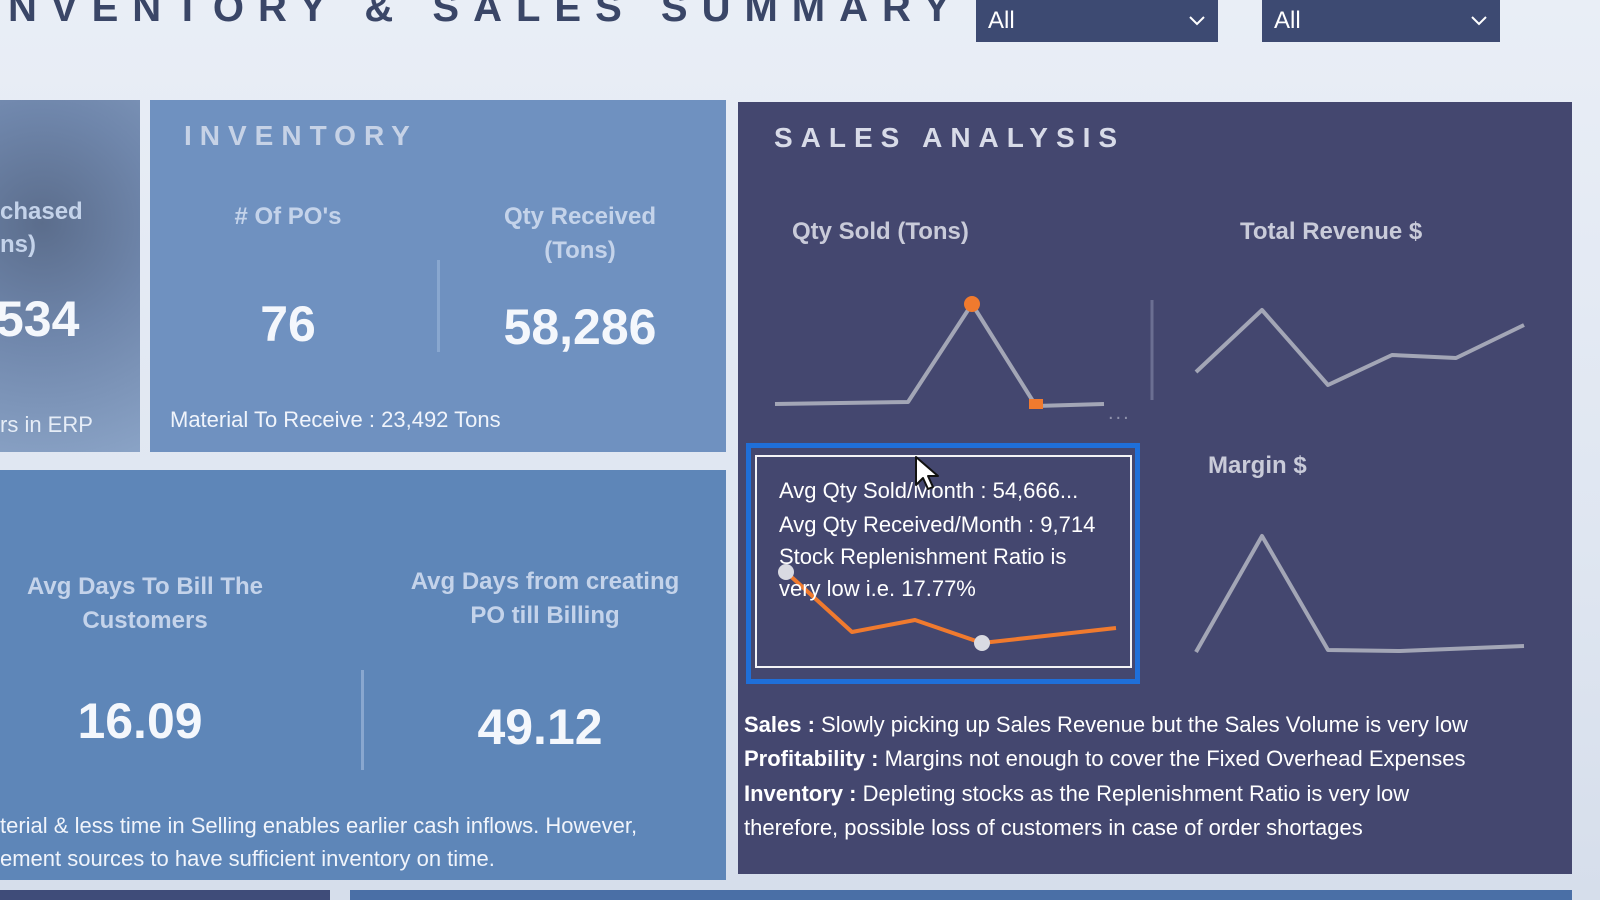 This screenshot has height=900, width=1600. Describe the element at coordinates (362, 720) in the screenshot. I see `billing-divider` at that location.